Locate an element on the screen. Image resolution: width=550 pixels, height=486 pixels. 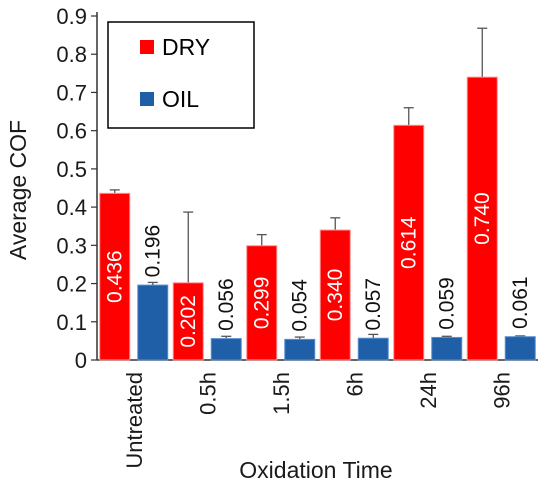
y-tick-label: 0.8 is located at coordinates (71, 54).